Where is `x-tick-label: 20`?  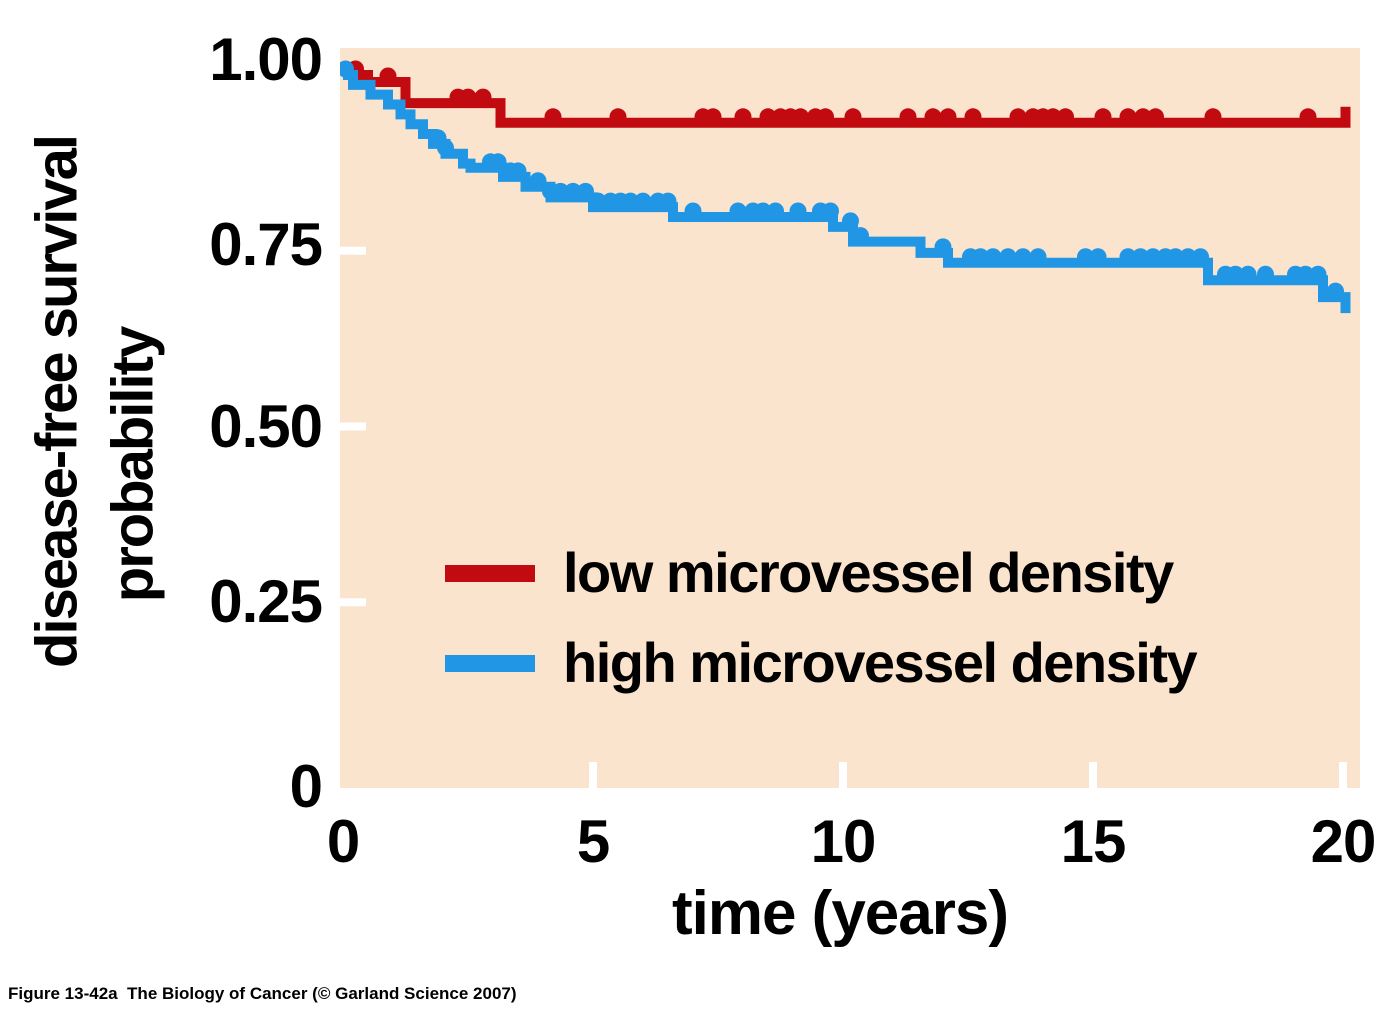
x-tick-label: 20 is located at coordinates (1343, 841).